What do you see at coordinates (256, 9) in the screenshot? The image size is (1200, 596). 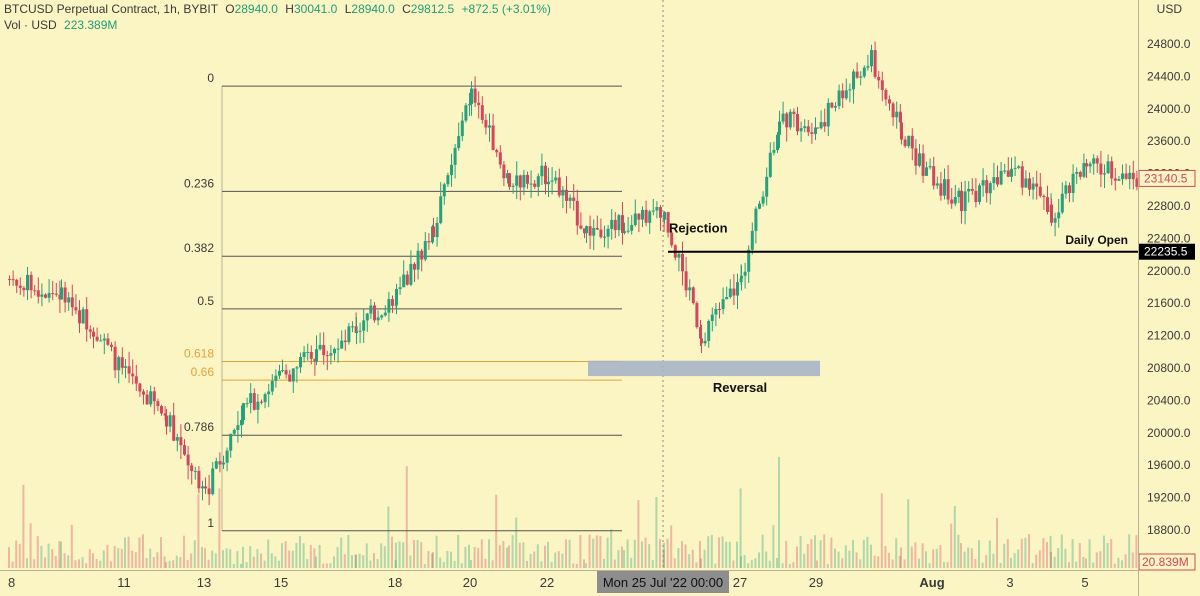 I see `ohlc-open: 28940.0` at bounding box center [256, 9].